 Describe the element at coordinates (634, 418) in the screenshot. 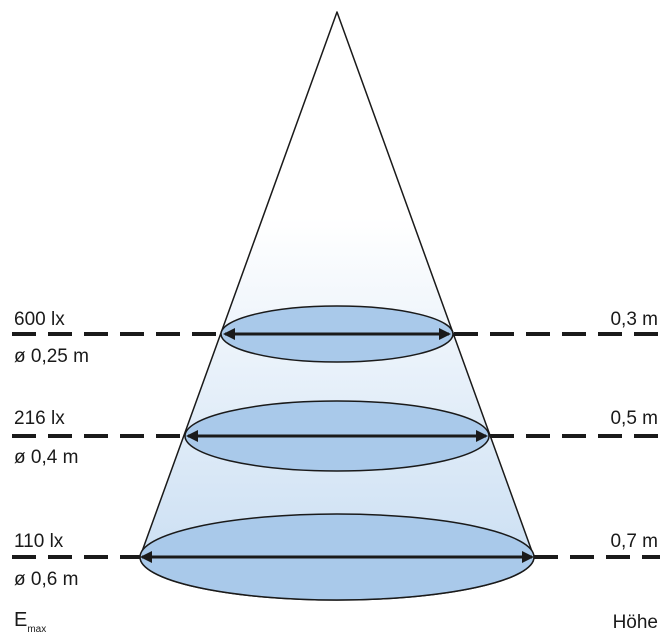

I see `level-2-height: 0,5 m` at that location.